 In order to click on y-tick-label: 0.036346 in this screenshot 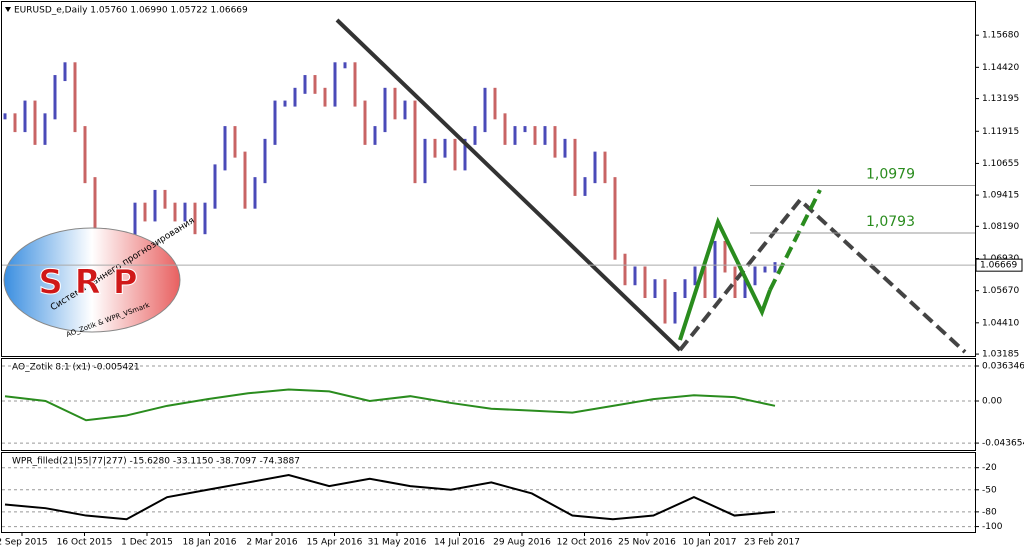, I will do `click(1003, 366)`.